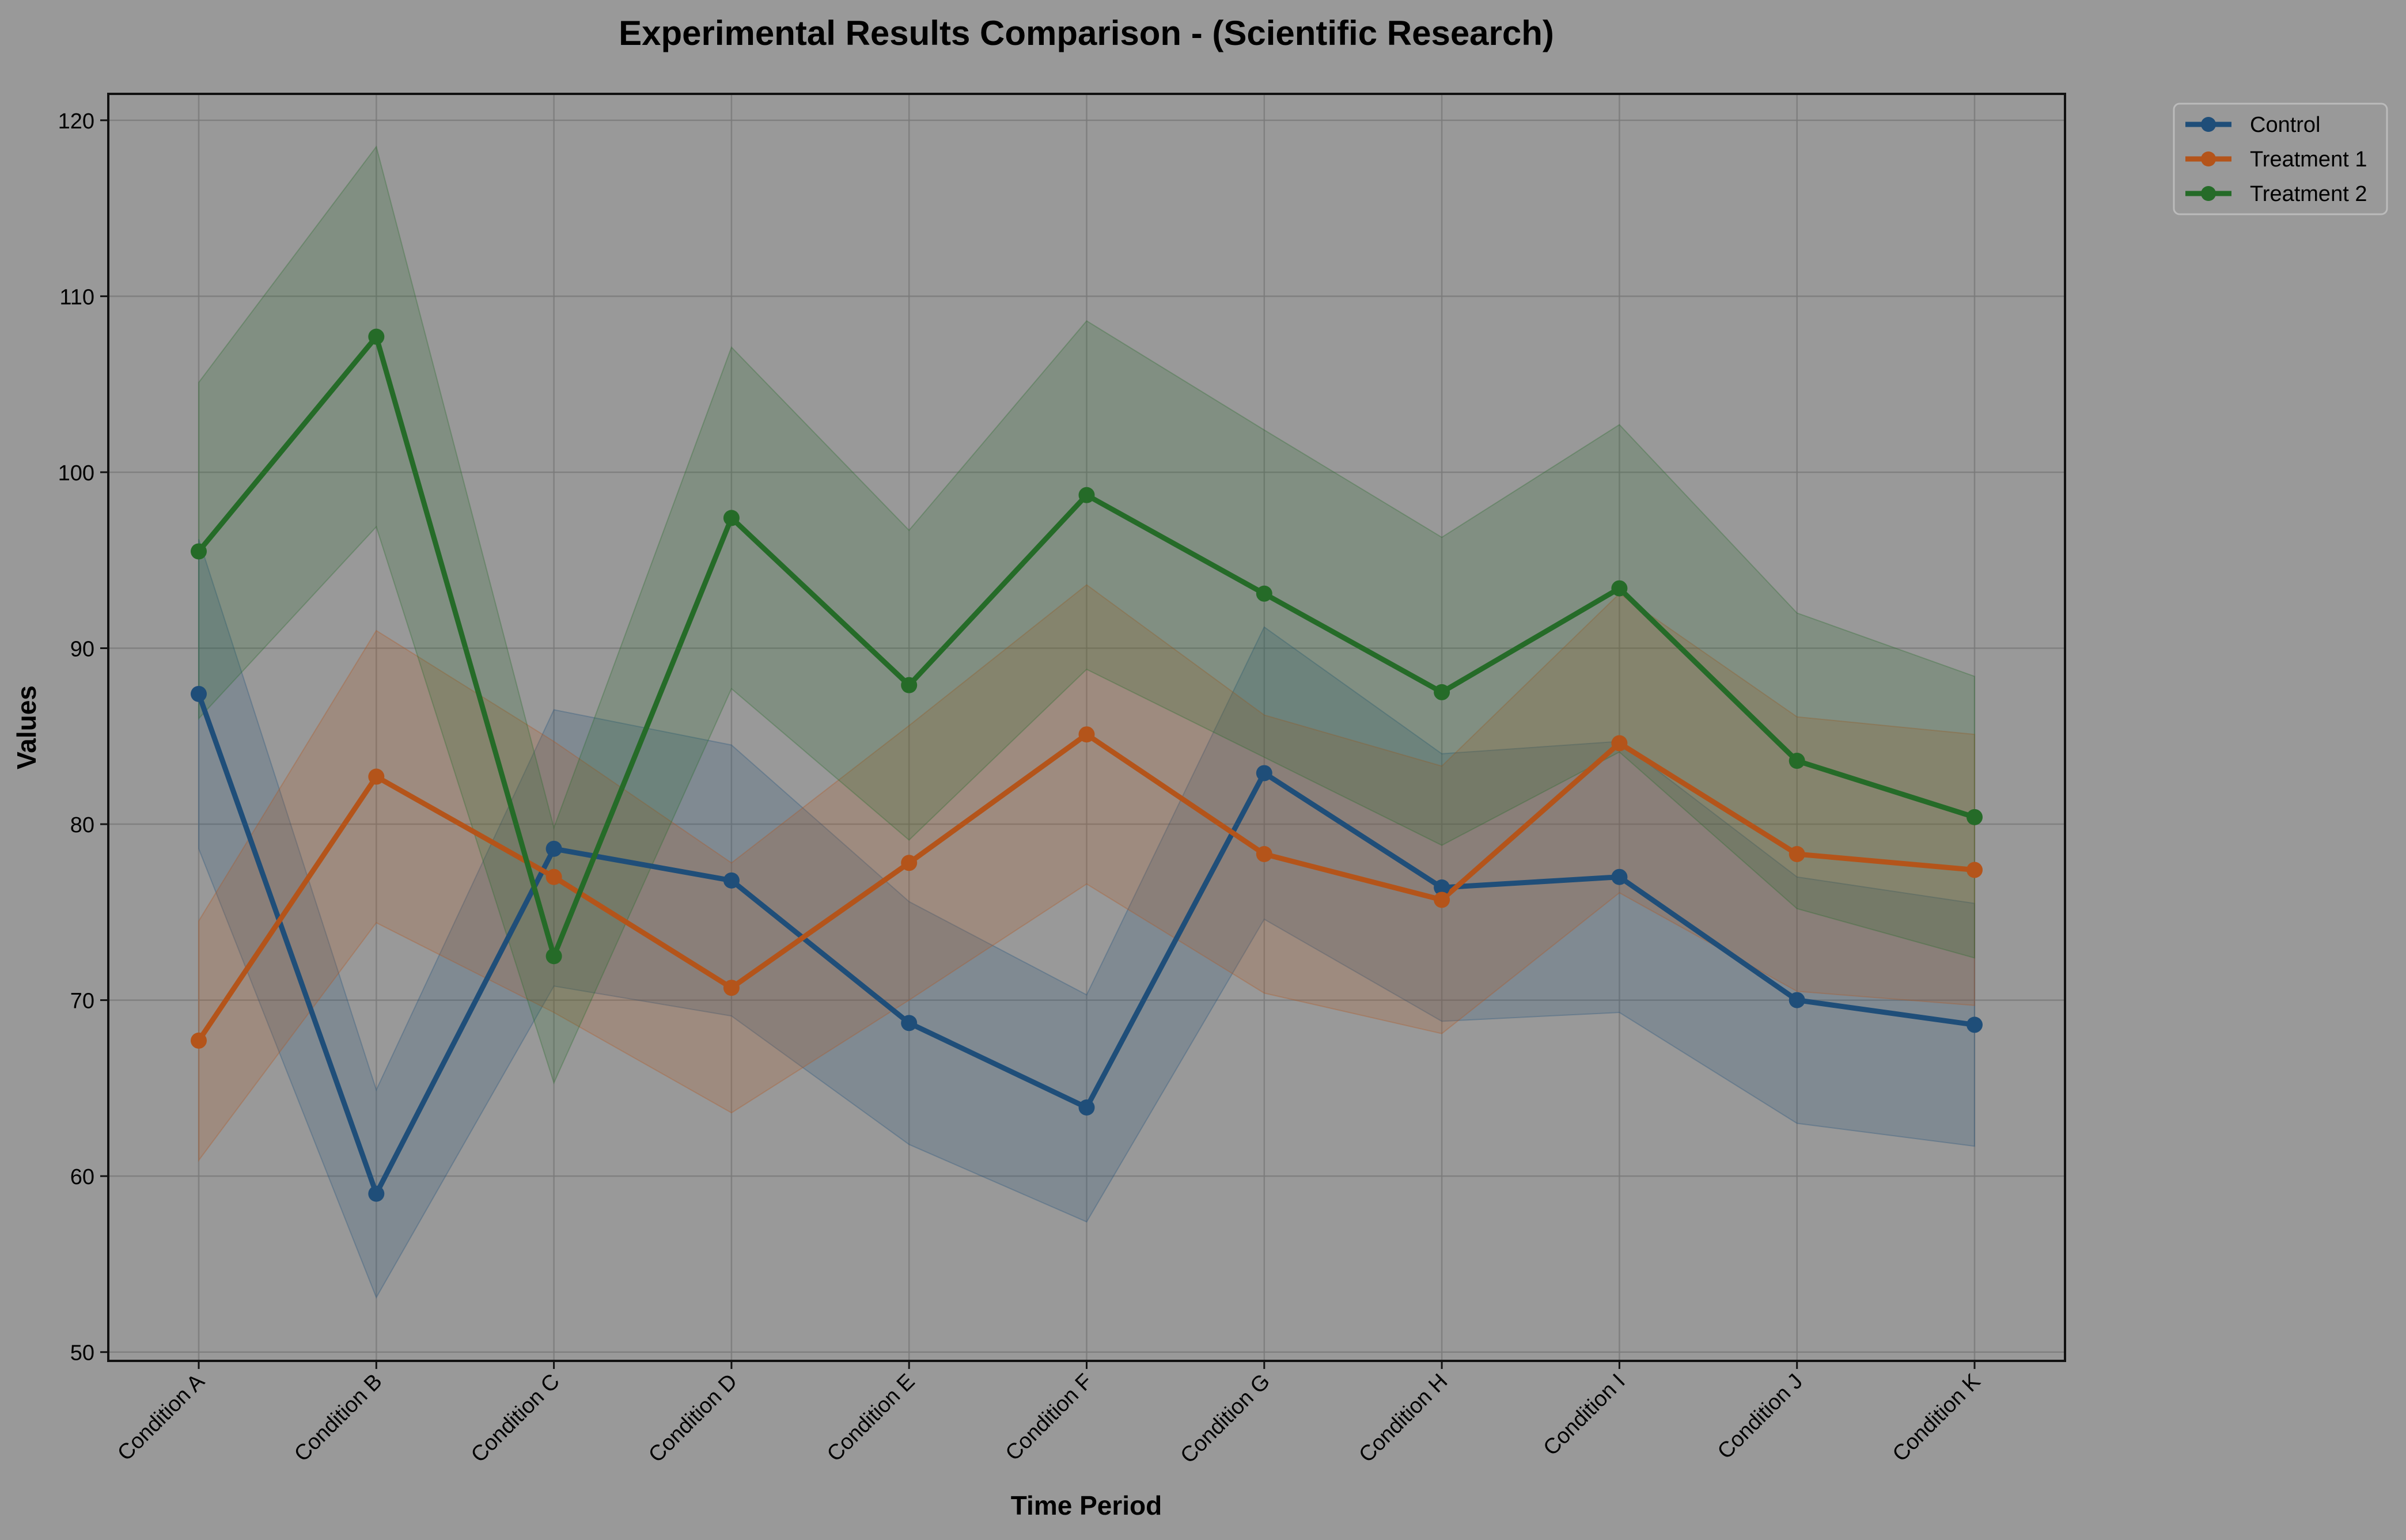 Image resolution: width=2406 pixels, height=1540 pixels. Describe the element at coordinates (82, 825) in the screenshot. I see `y-tick-label: 80` at that location.